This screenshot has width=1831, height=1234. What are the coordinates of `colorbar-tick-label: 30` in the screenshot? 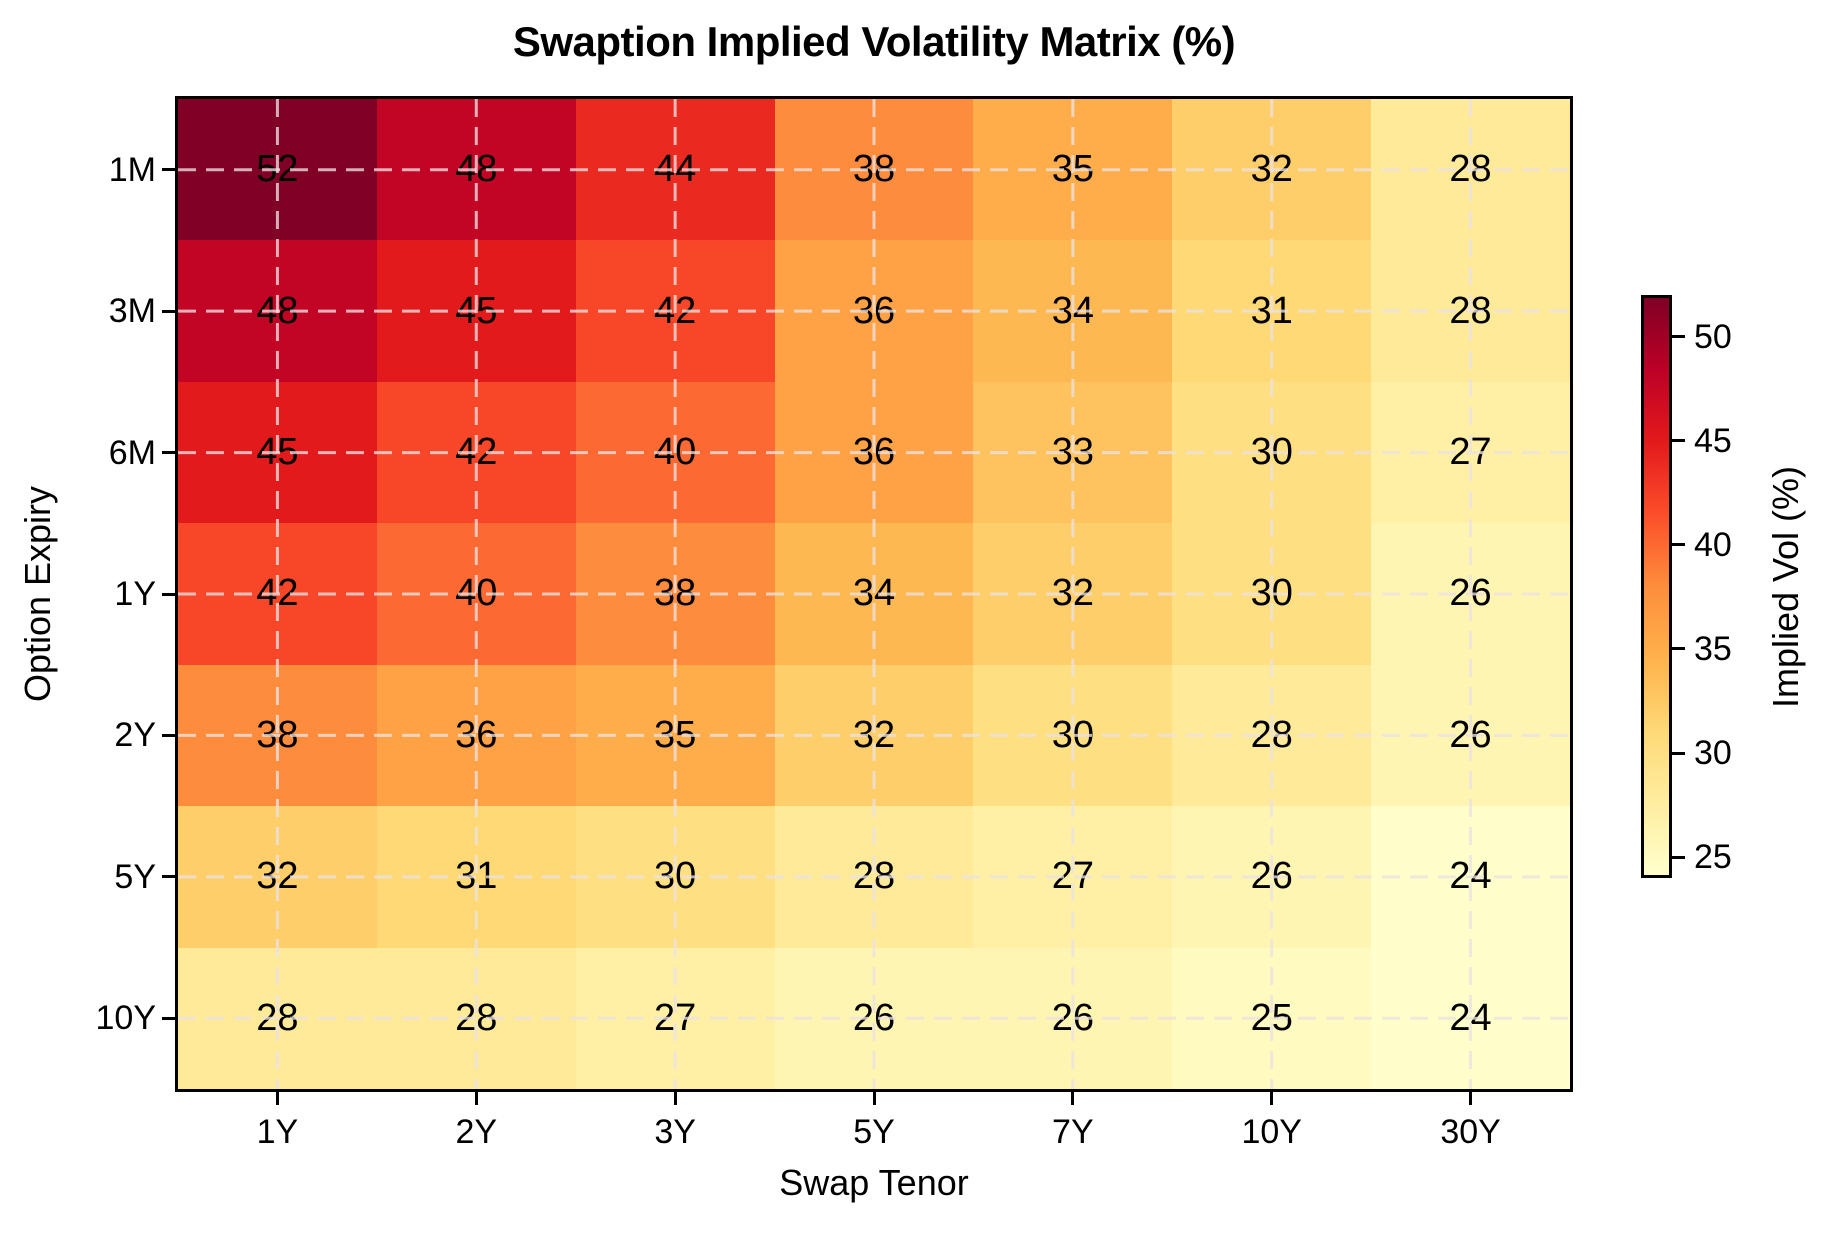 It's located at (1713, 753).